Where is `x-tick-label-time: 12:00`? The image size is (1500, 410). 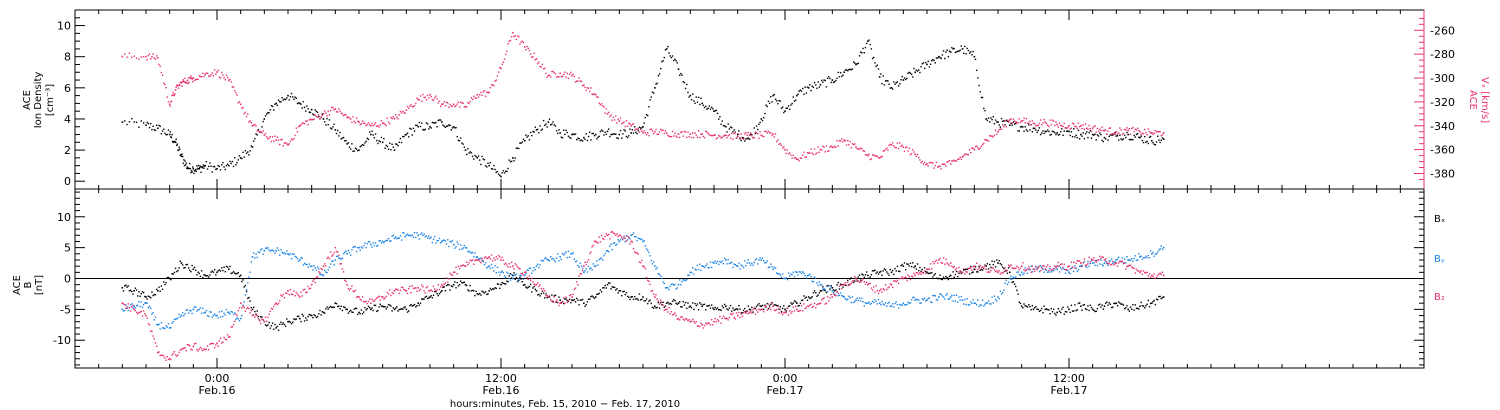
x-tick-label-time: 12:00 is located at coordinates (501, 378).